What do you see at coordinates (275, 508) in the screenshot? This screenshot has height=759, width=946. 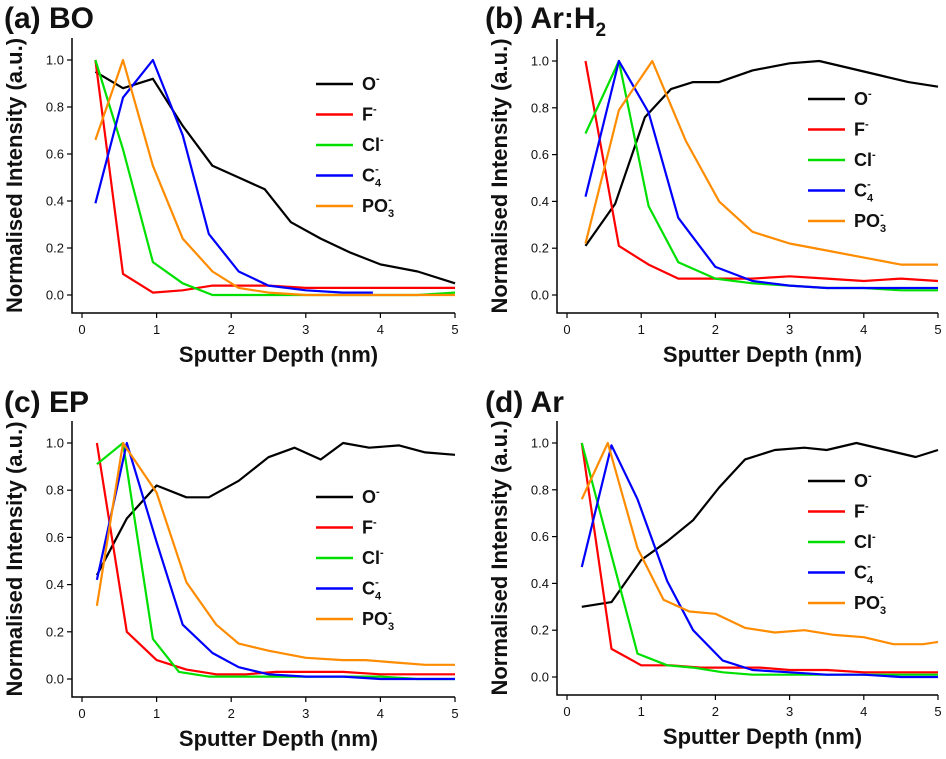 I see `series-line-o` at bounding box center [275, 508].